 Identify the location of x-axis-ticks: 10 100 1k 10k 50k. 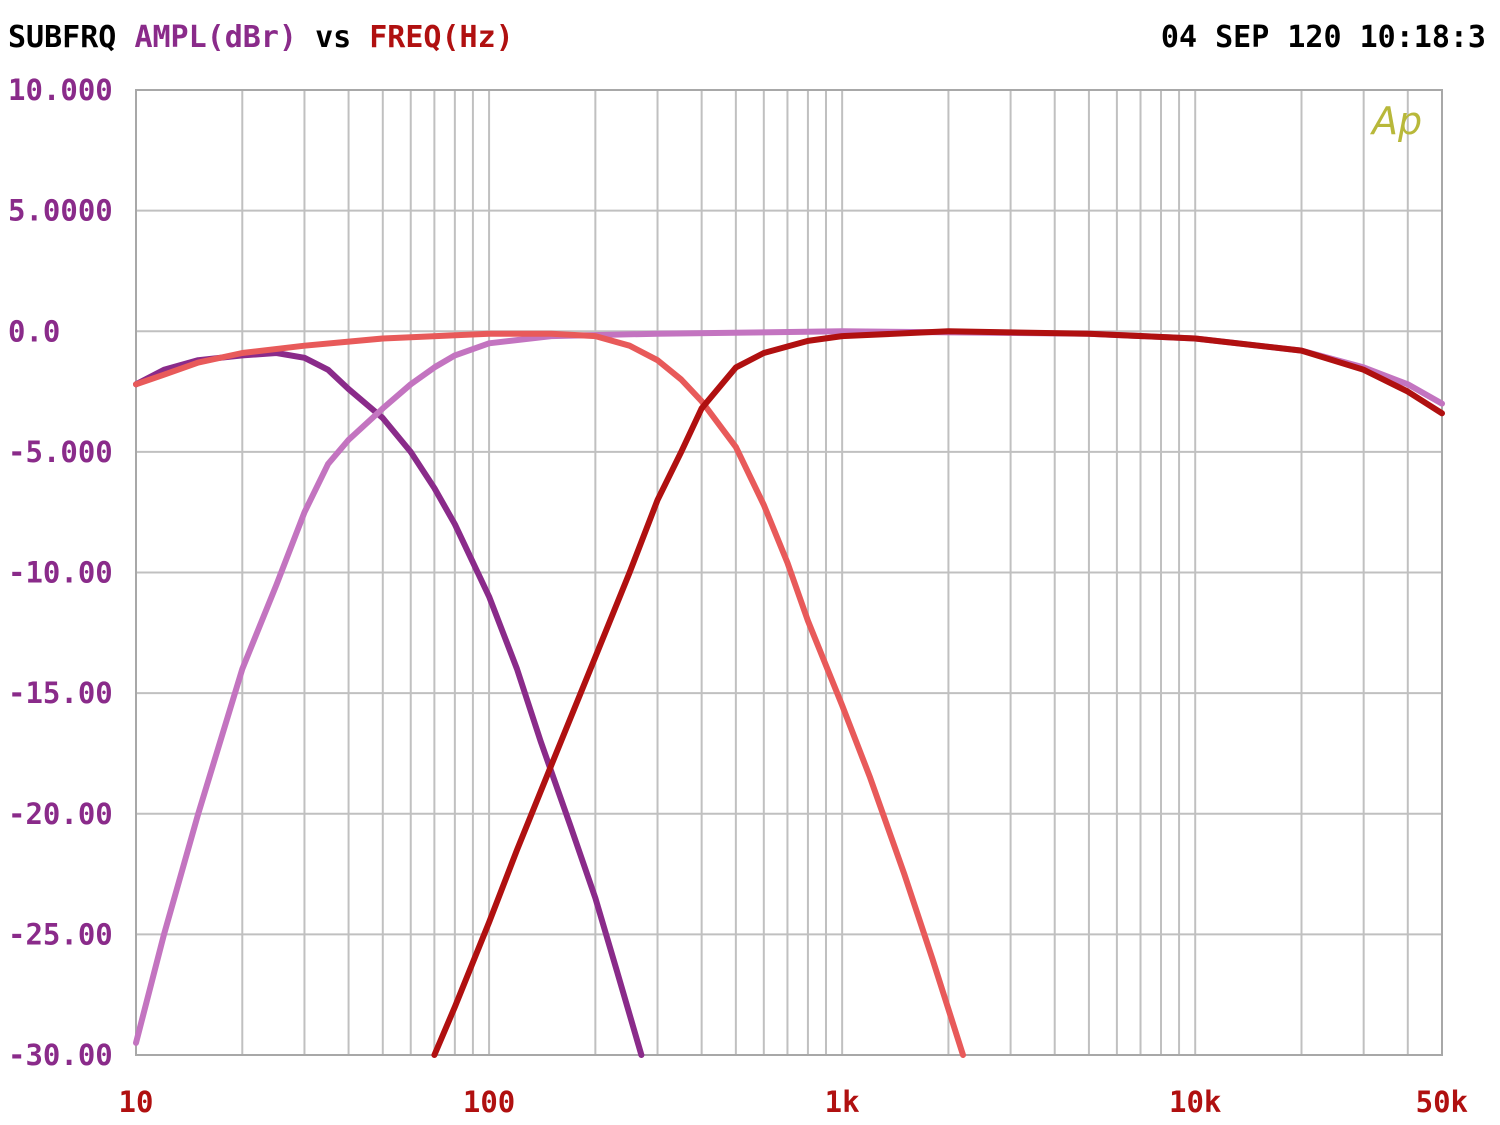
(793, 1102).